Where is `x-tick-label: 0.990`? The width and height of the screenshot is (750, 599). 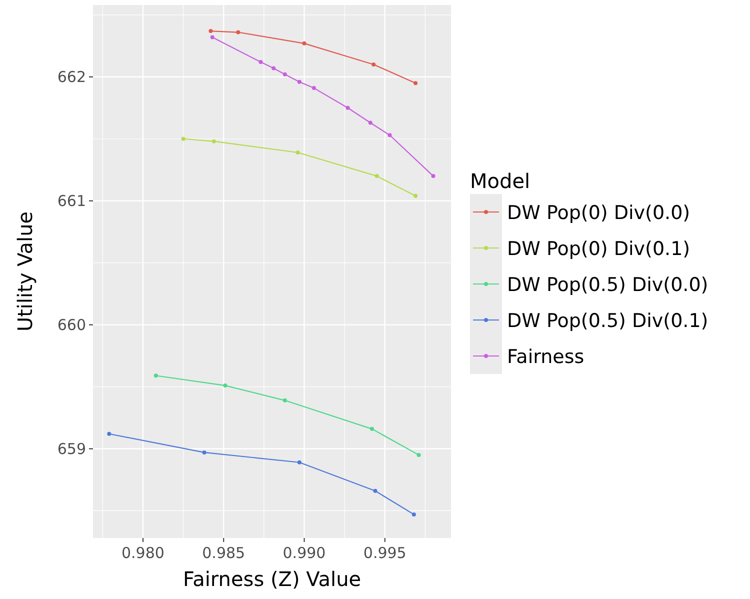
x-tick-label: 0.990 is located at coordinates (304, 553).